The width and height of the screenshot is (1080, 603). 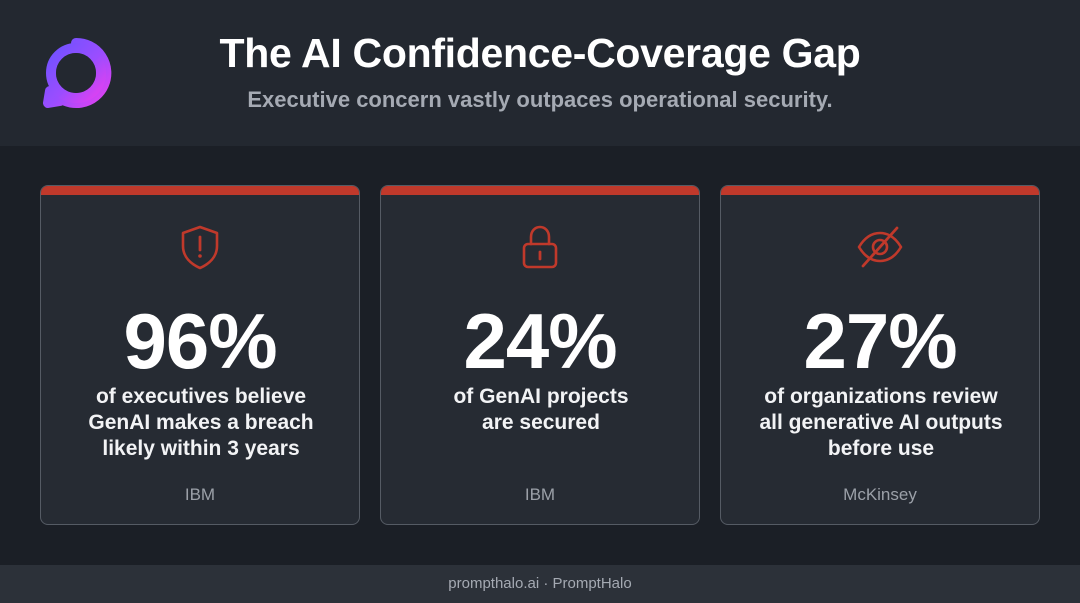 I want to click on stat-description-line: all generative AI outputs, so click(x=881, y=422).